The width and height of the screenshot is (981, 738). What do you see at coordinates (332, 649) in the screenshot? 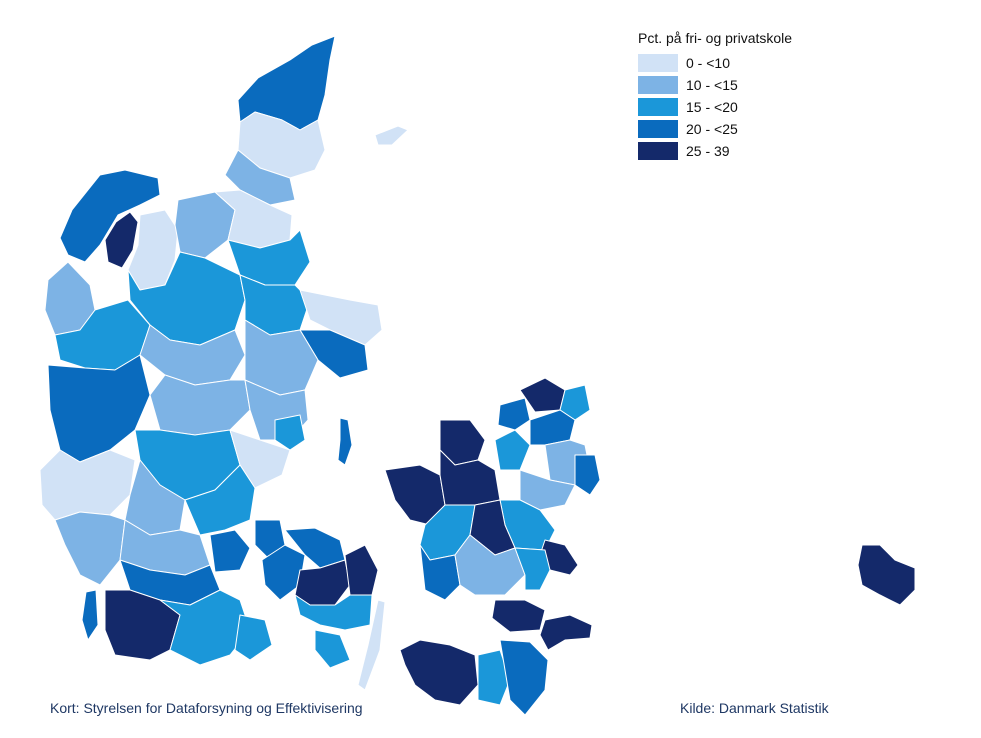
I see `region-svendborg` at bounding box center [332, 649].